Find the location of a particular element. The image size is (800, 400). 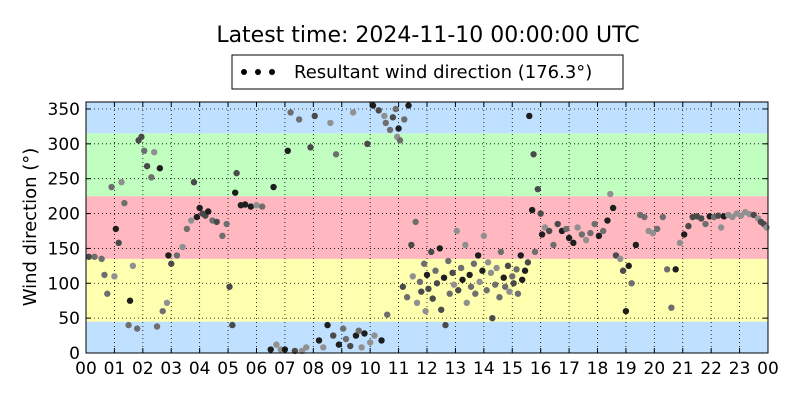

x-tick-label: 22 is located at coordinates (711, 369).